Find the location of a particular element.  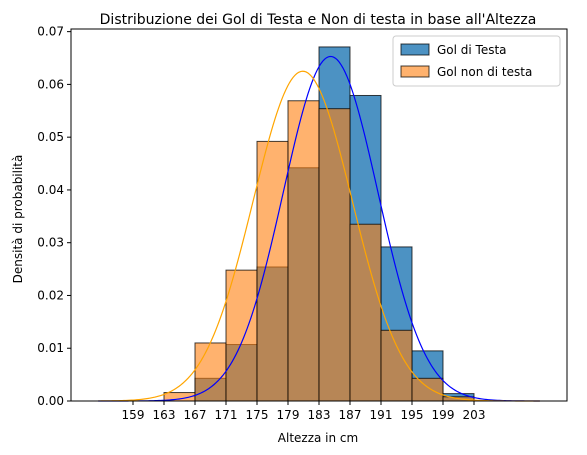

x-tick-label: 179 is located at coordinates (288, 415).